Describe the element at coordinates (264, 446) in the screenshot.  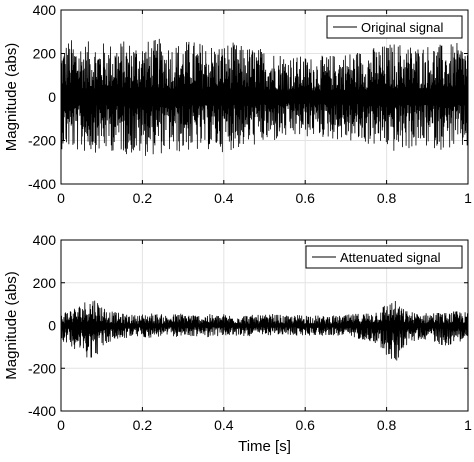
I see `x-axis-label: Time [s]` at that location.